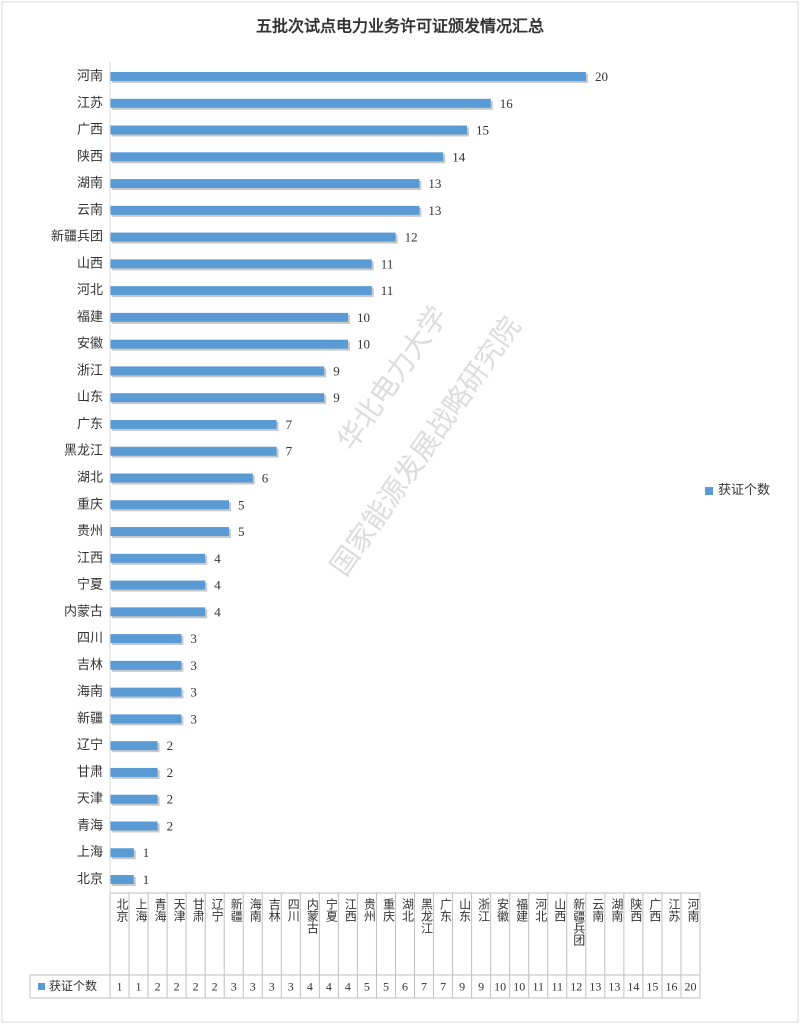 Image resolution: width=801 pixels, height=1025 pixels. Describe the element at coordinates (90, 851) in the screenshot. I see `y-tick-label: 上海` at that location.